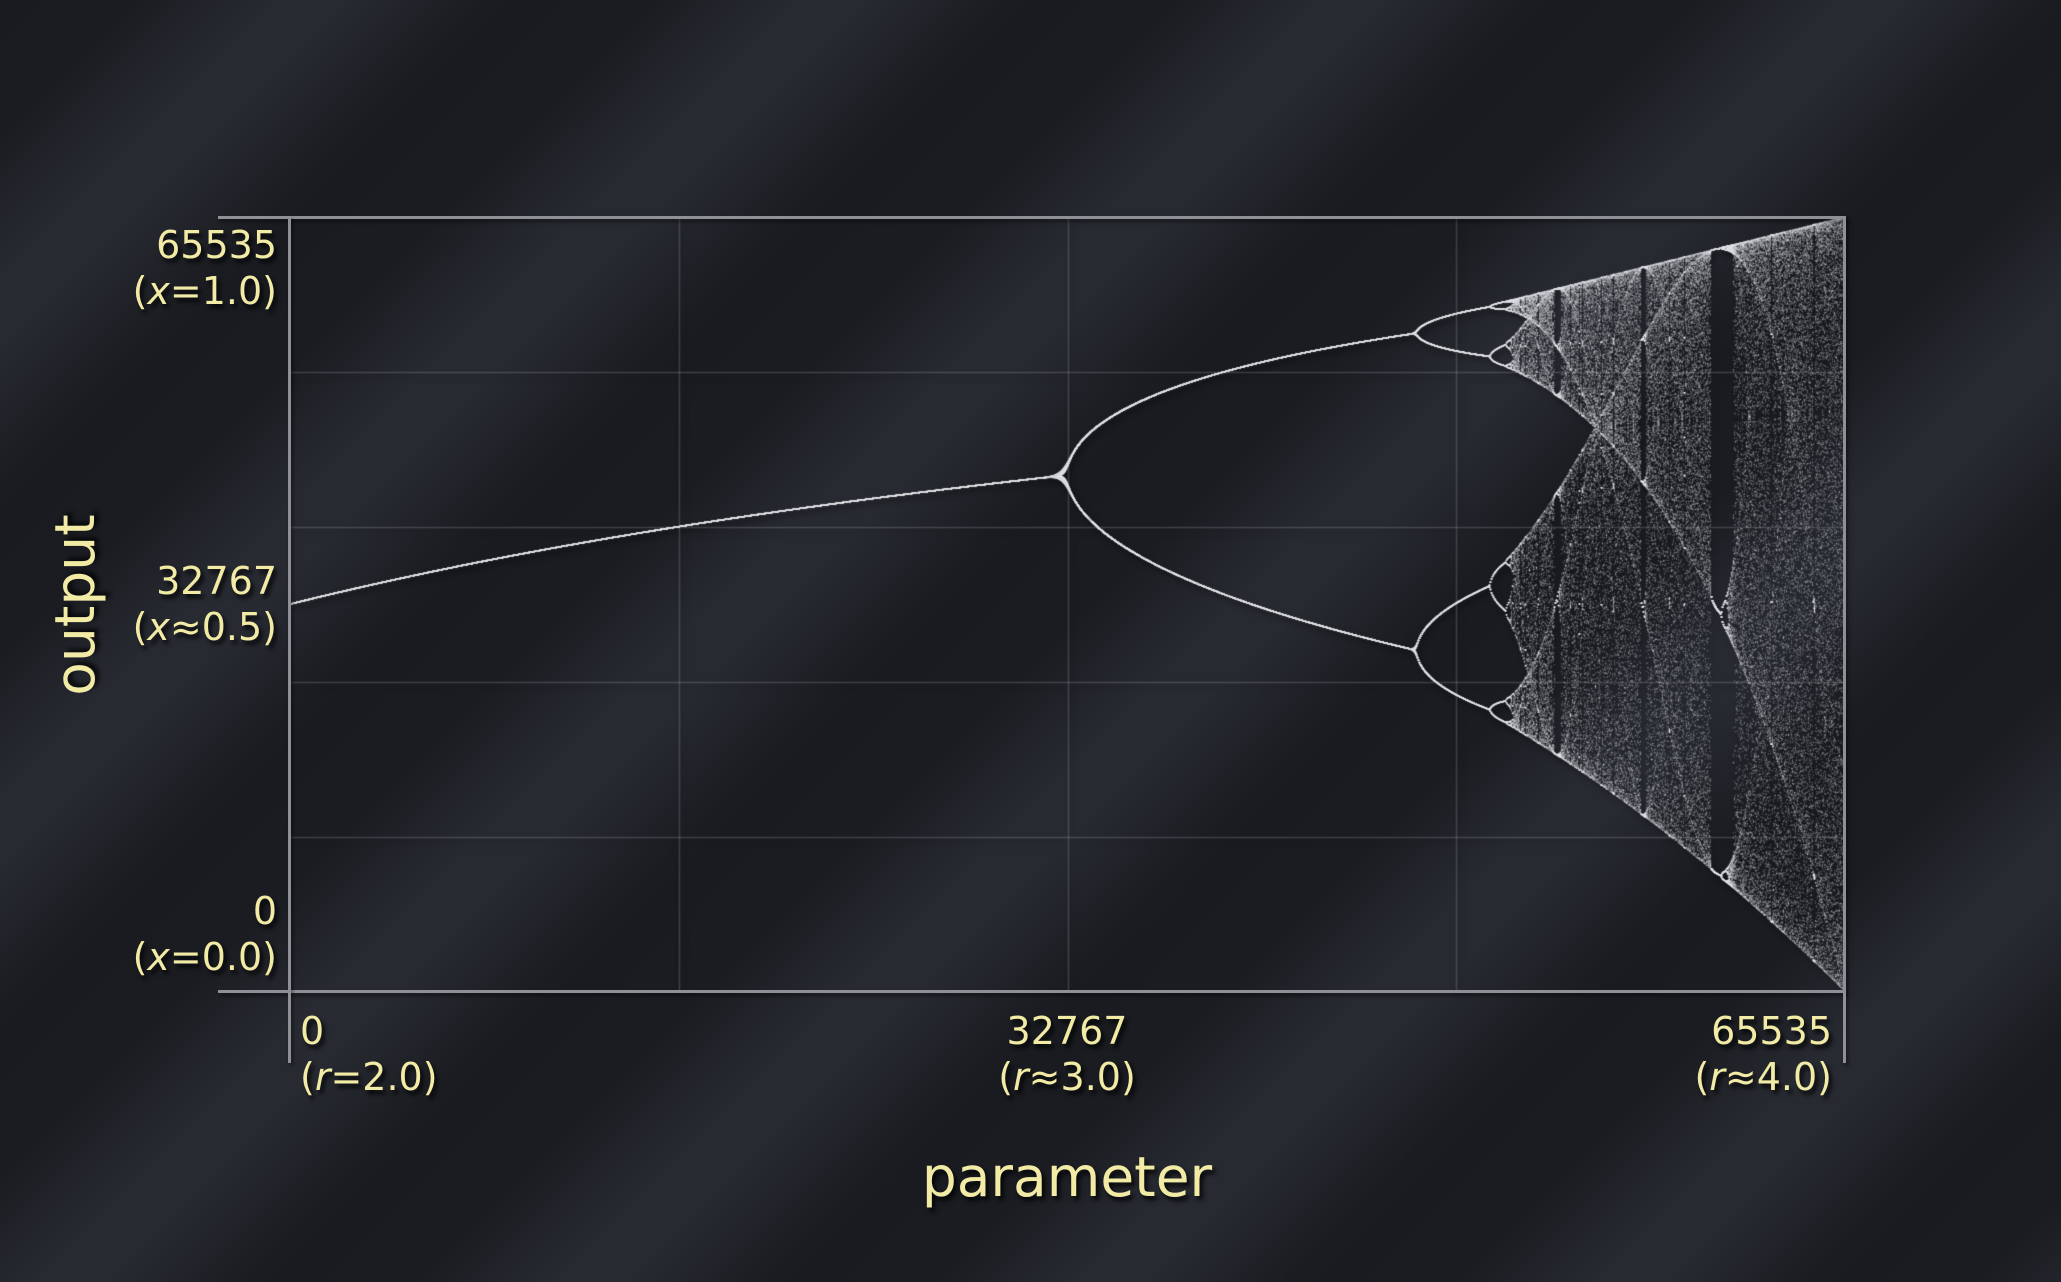 The height and width of the screenshot is (1282, 2061). What do you see at coordinates (264, 911) in the screenshot?
I see `y-tick-bottom-value: 0` at bounding box center [264, 911].